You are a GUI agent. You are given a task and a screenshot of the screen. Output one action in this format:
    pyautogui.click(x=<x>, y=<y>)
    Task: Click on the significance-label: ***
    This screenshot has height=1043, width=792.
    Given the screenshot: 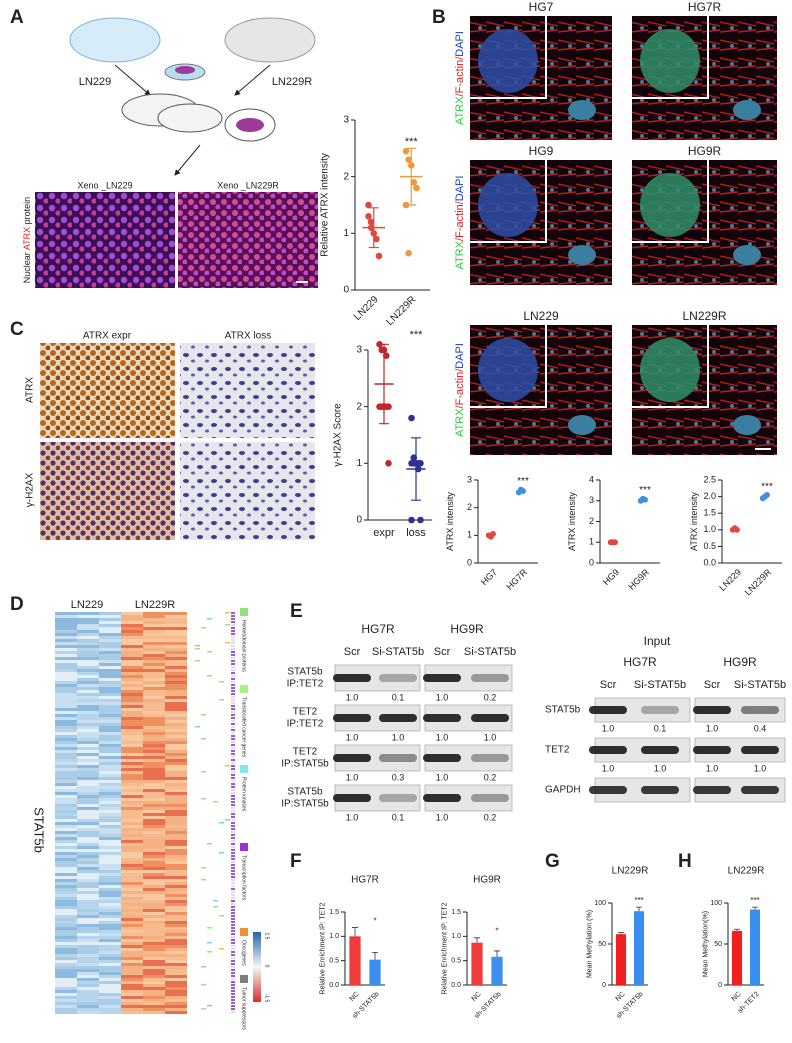 What is the action you would take?
    pyautogui.click(x=645, y=490)
    